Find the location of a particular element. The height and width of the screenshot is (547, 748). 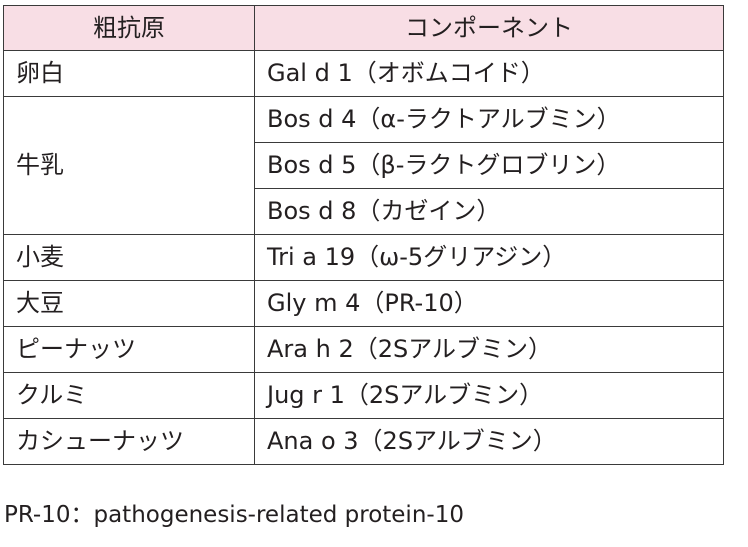

component-cell: Ara h 2（2Sアルブミン） is located at coordinates (489, 349).